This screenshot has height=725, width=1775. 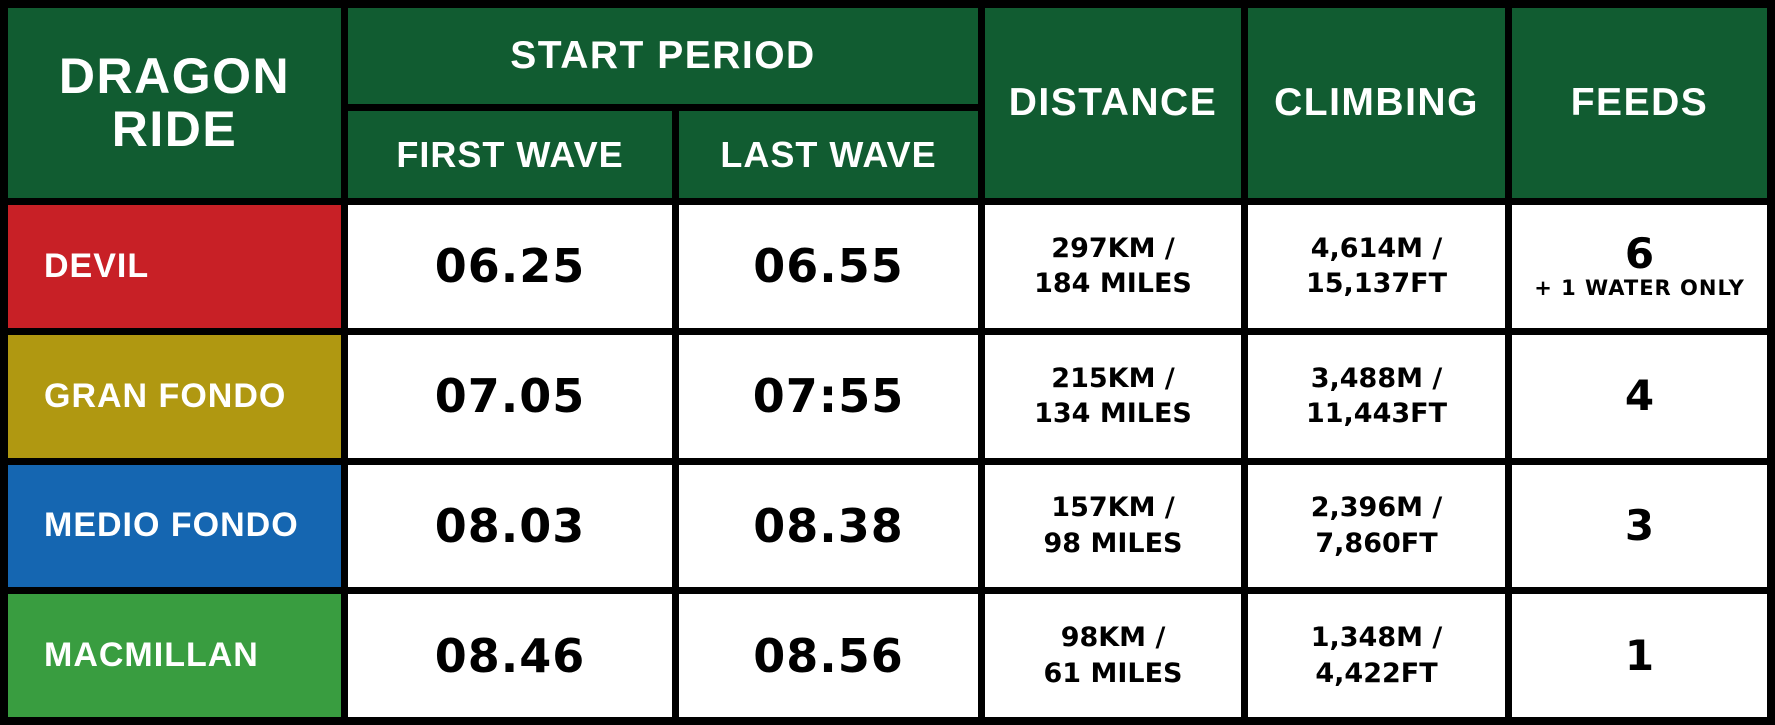 I want to click on feeds-count: 4, so click(x=1639, y=396).